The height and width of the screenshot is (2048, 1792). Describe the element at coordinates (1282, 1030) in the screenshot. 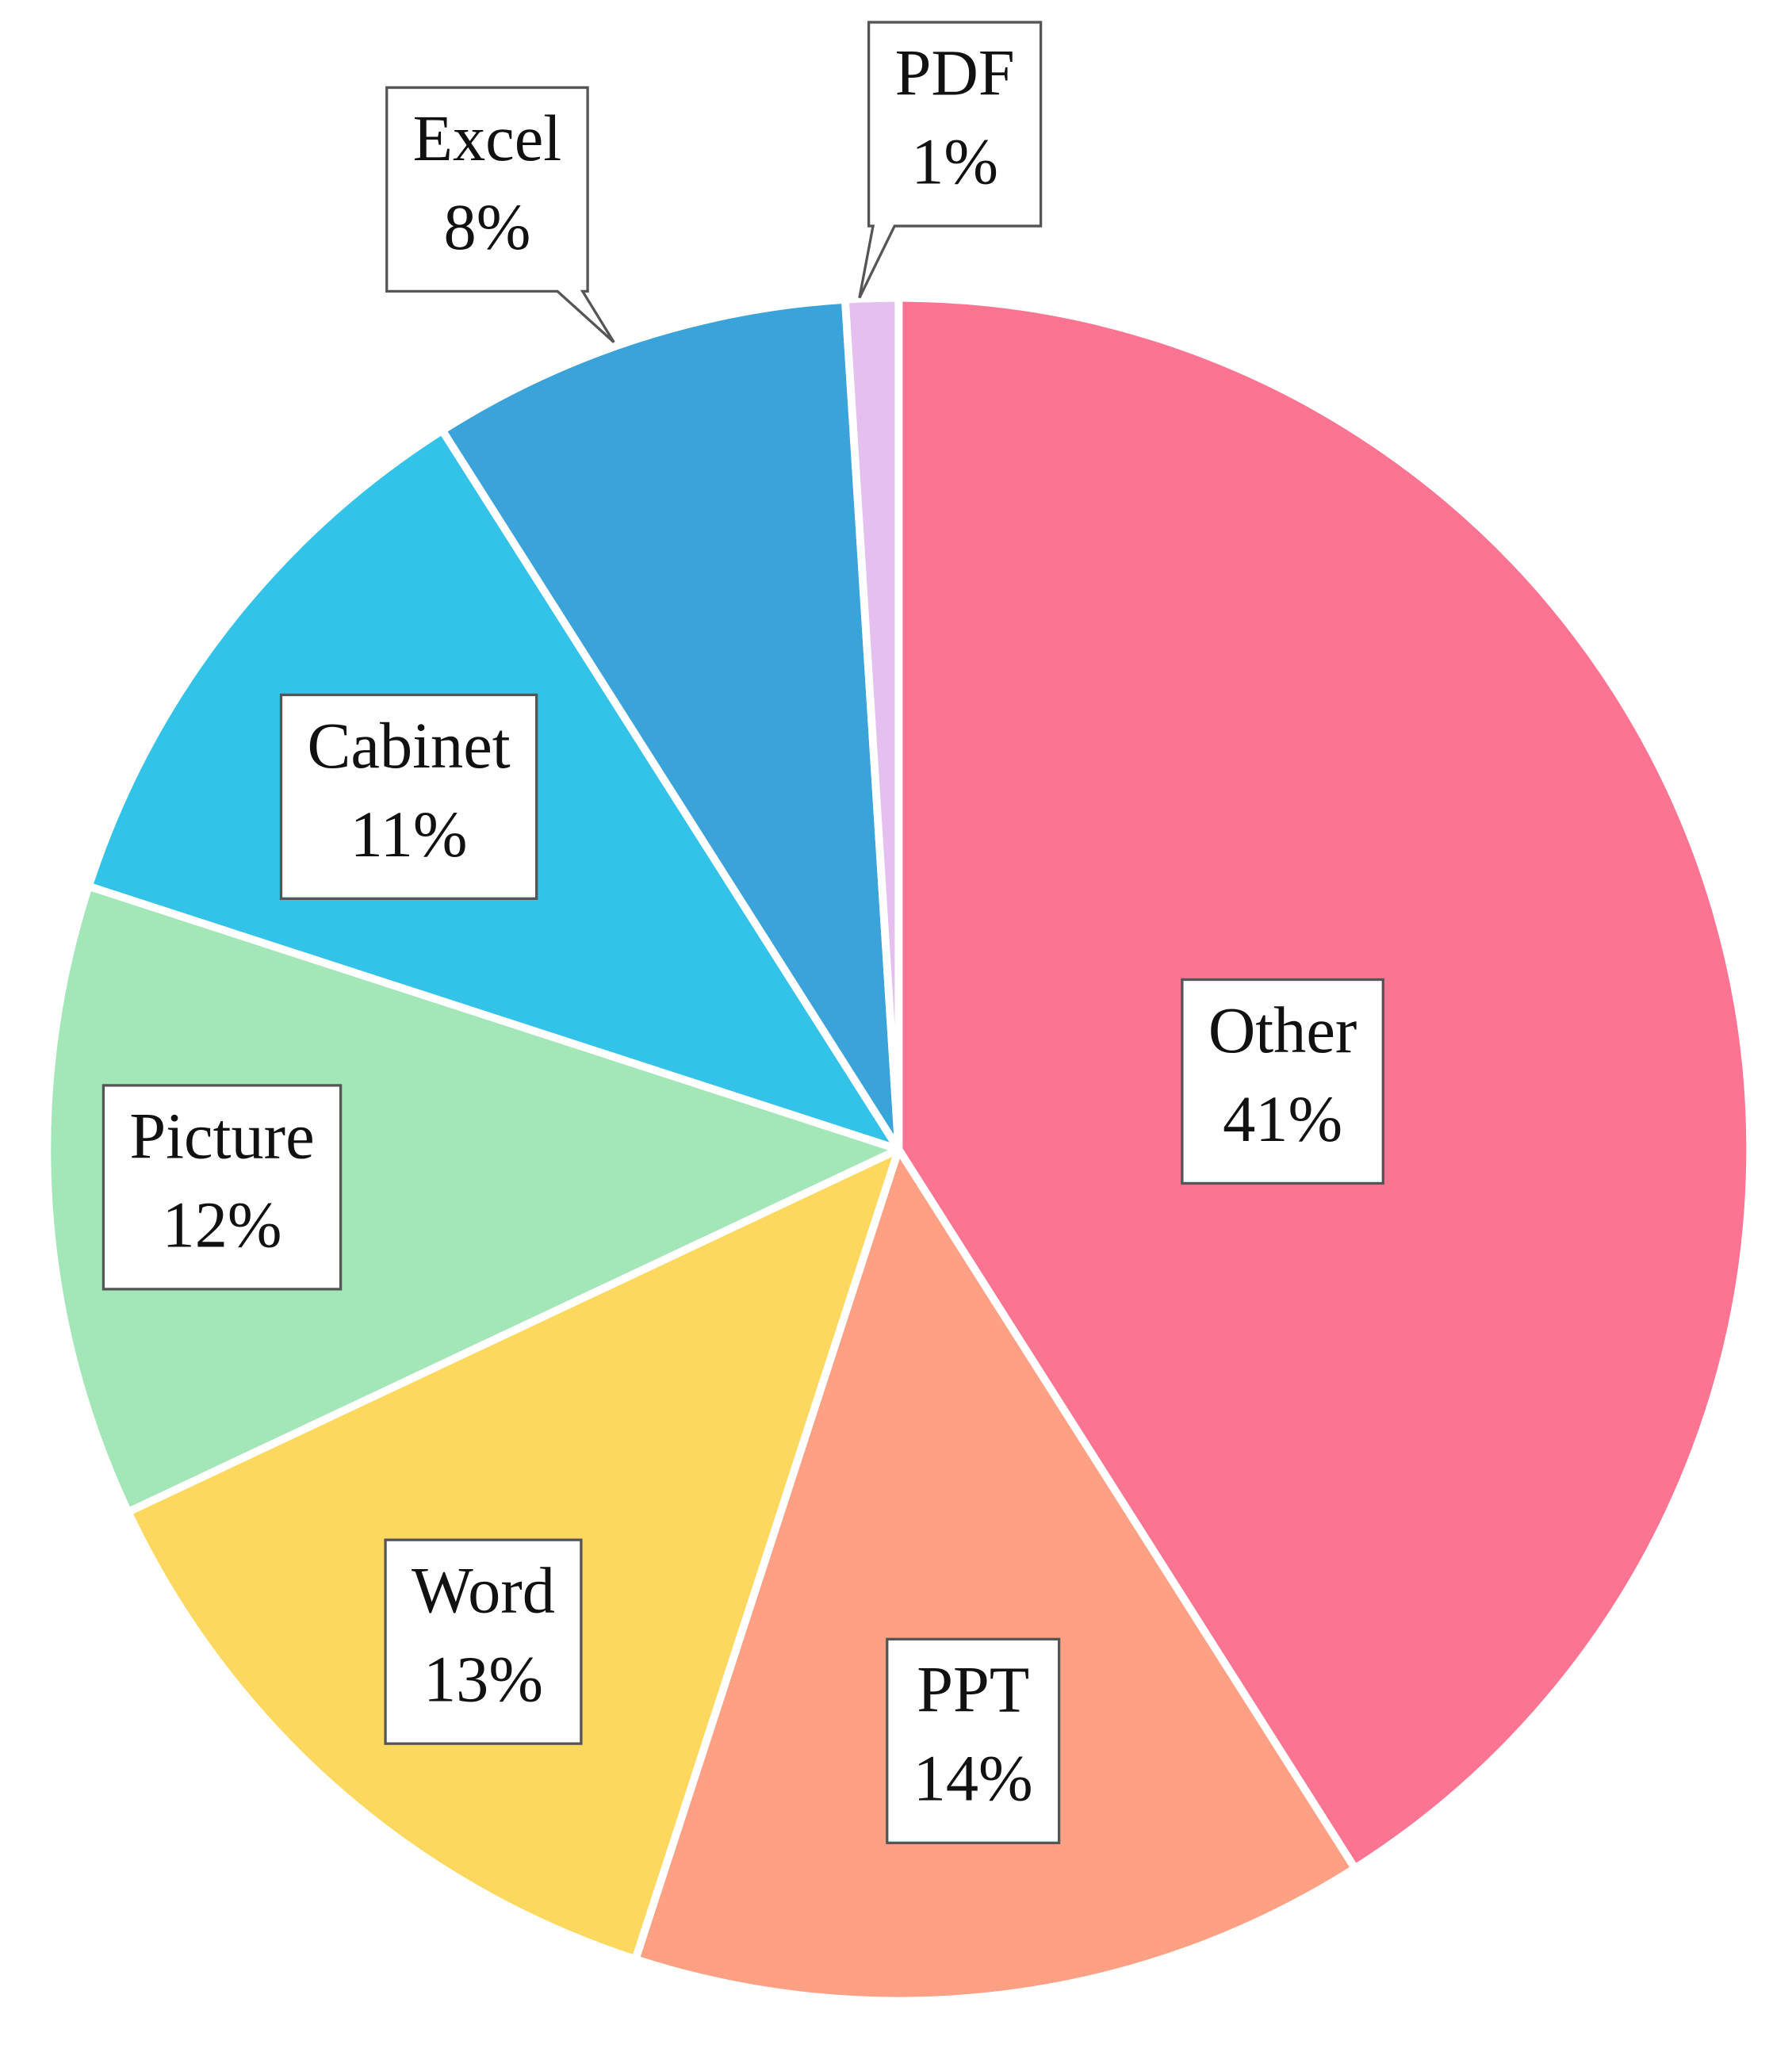

I see `label-category: Other` at that location.